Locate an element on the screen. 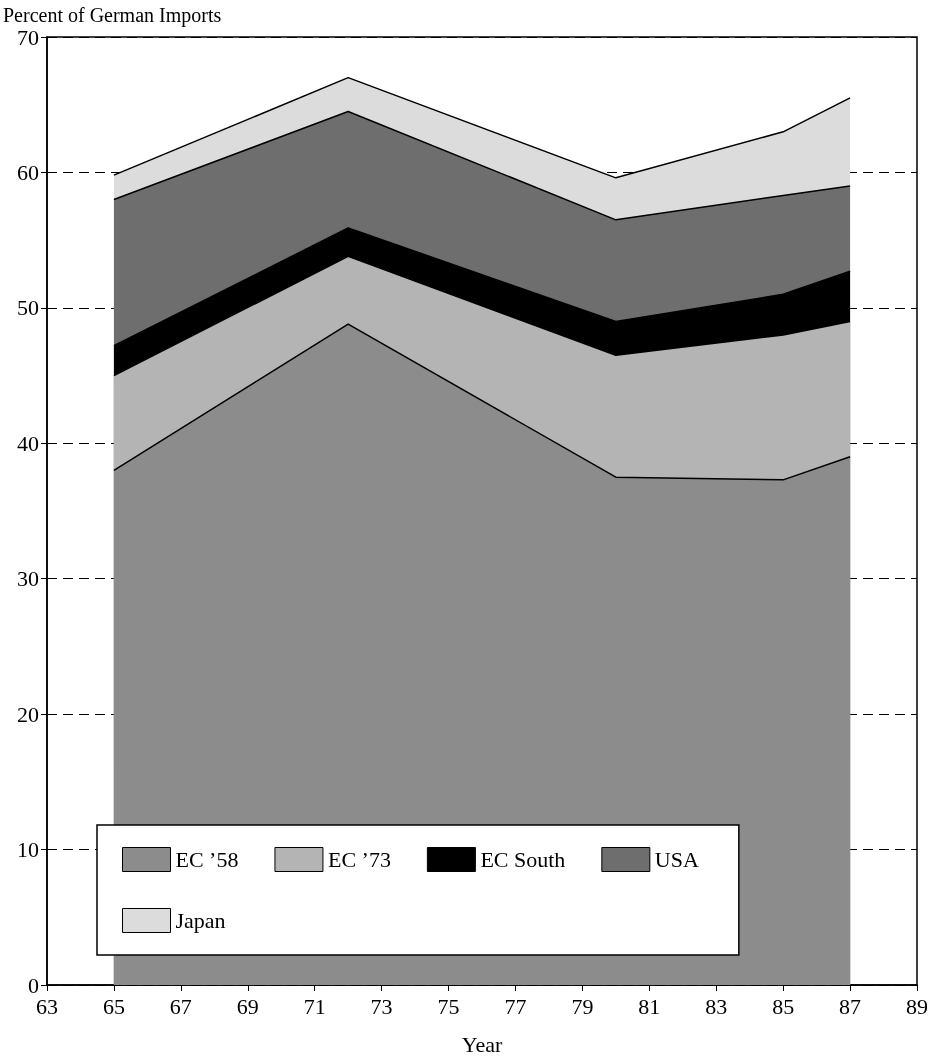 This screenshot has width=940, height=1064. y-tick-label: 50 is located at coordinates (28, 308).